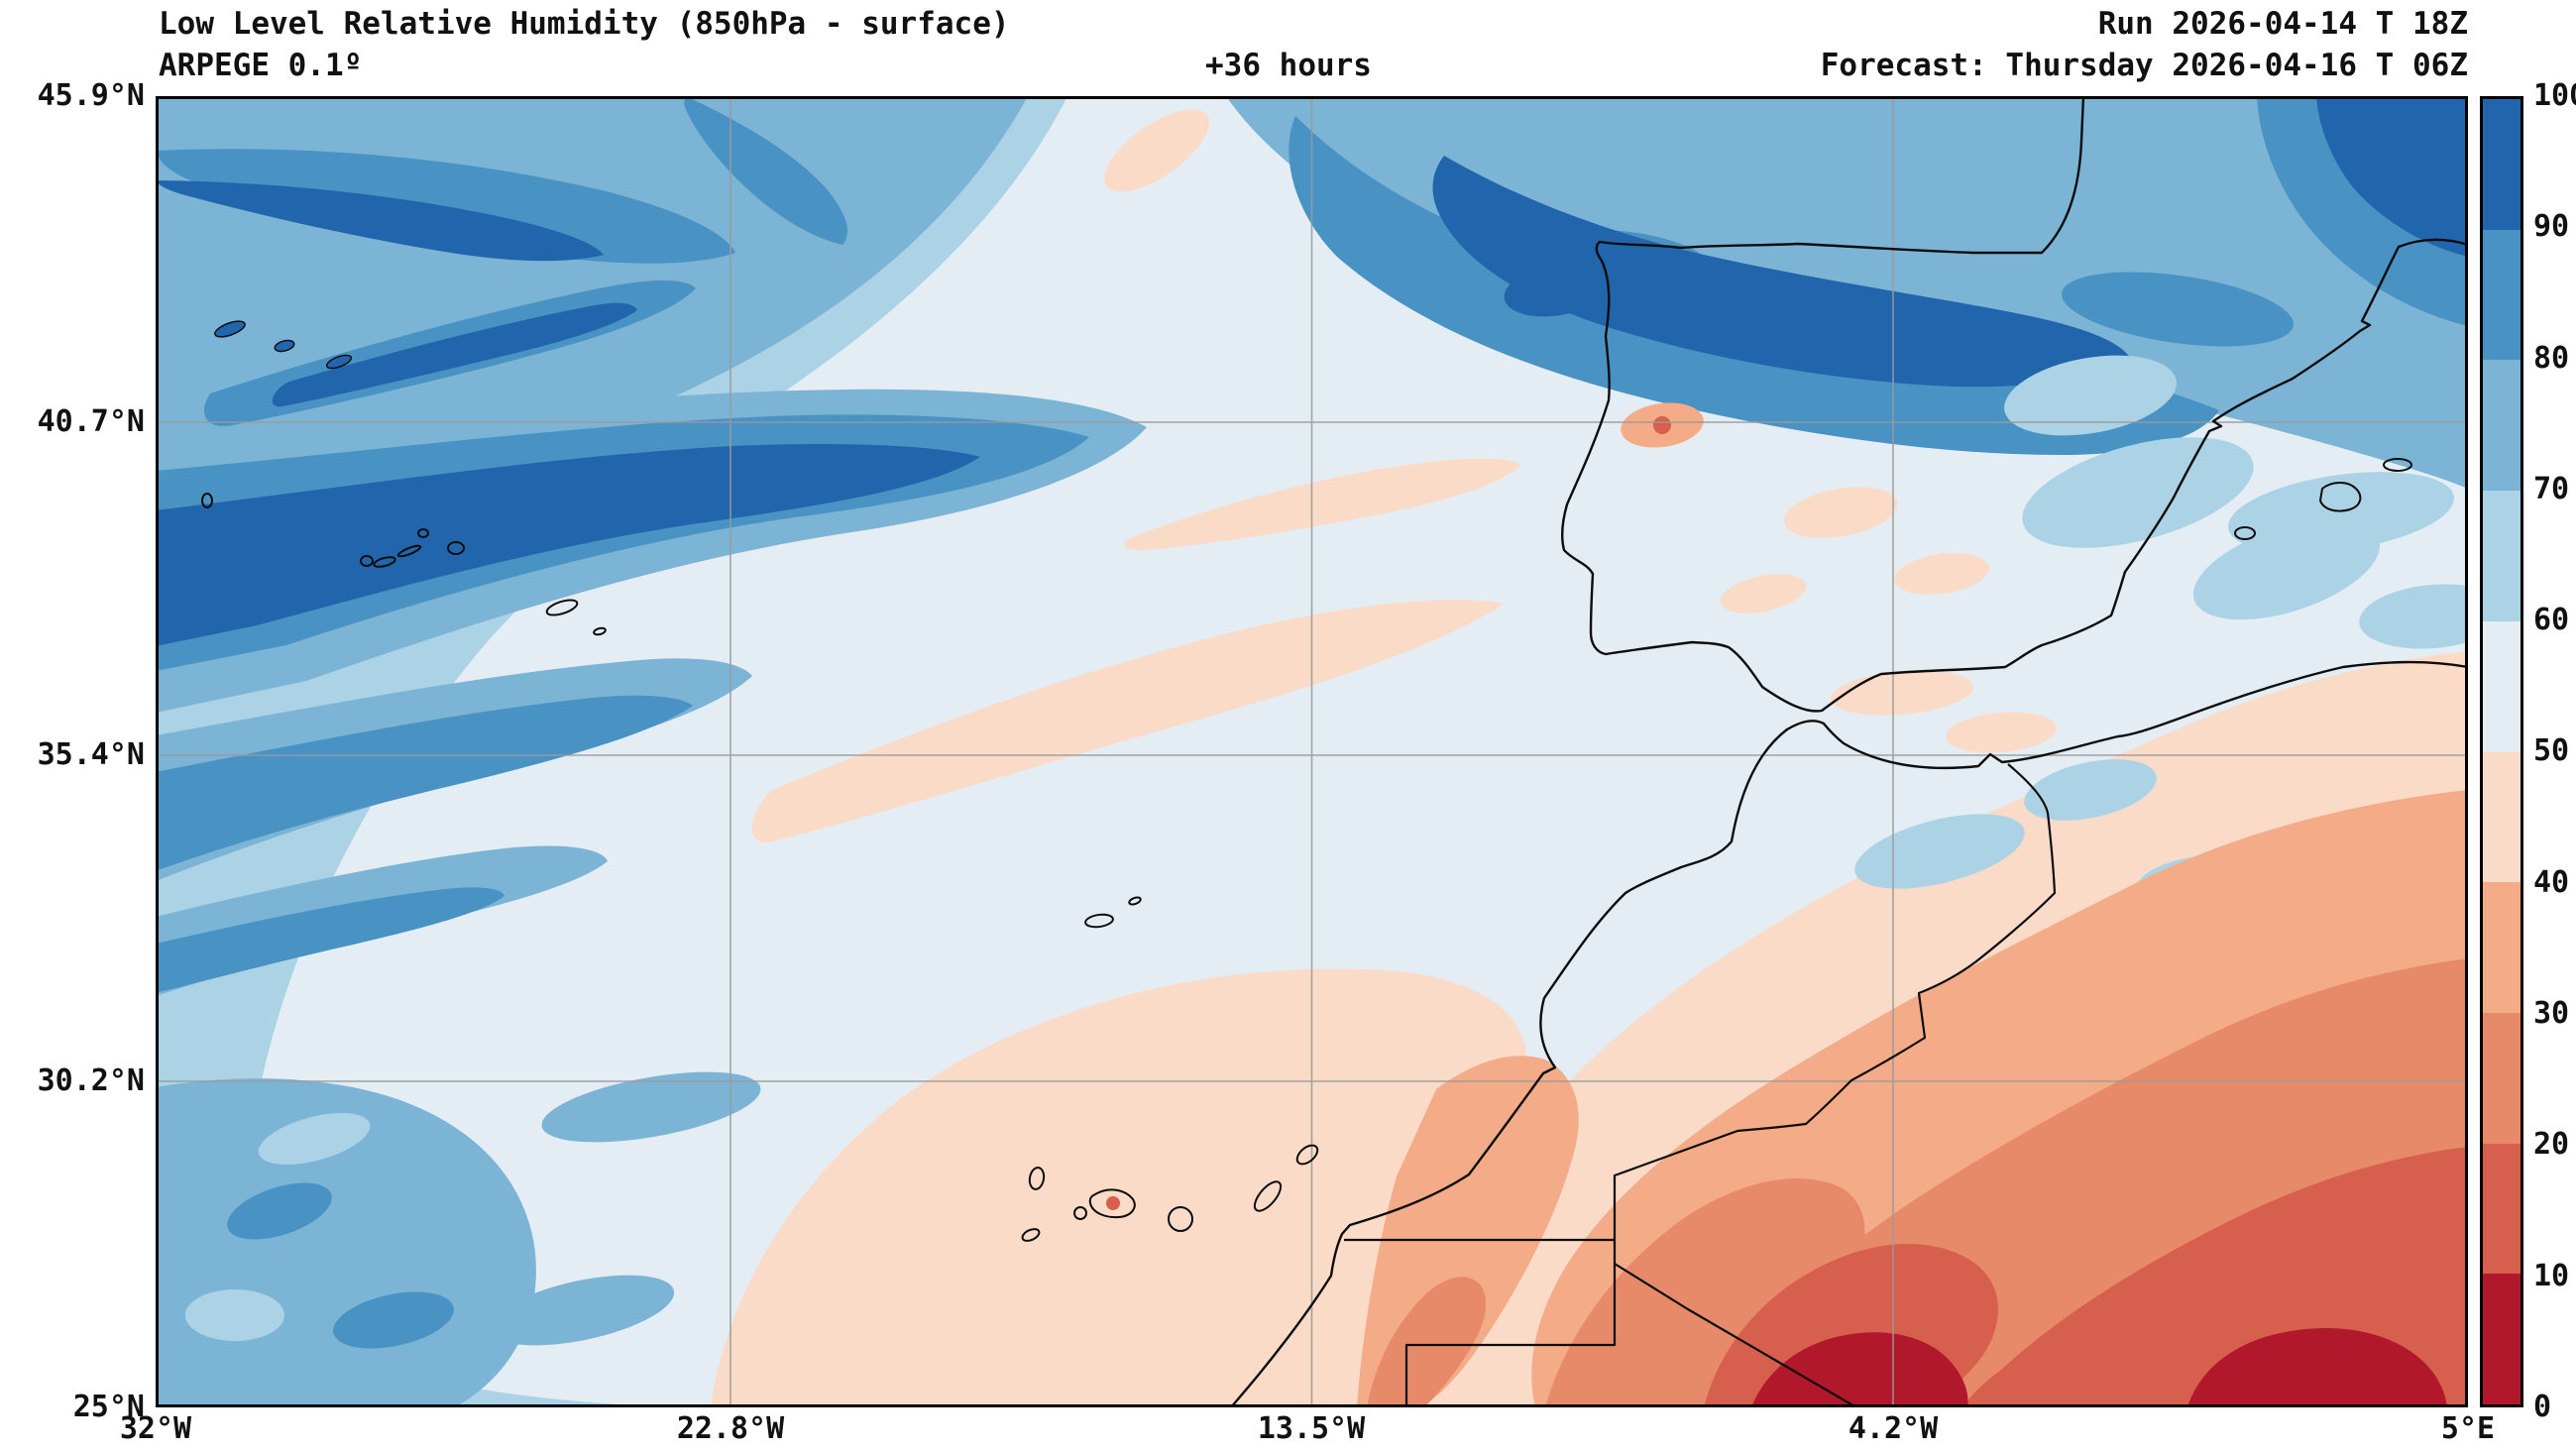 The height and width of the screenshot is (1452, 2576). What do you see at coordinates (2554, 95) in the screenshot?
I see `colorbar-tick-label: 100` at bounding box center [2554, 95].